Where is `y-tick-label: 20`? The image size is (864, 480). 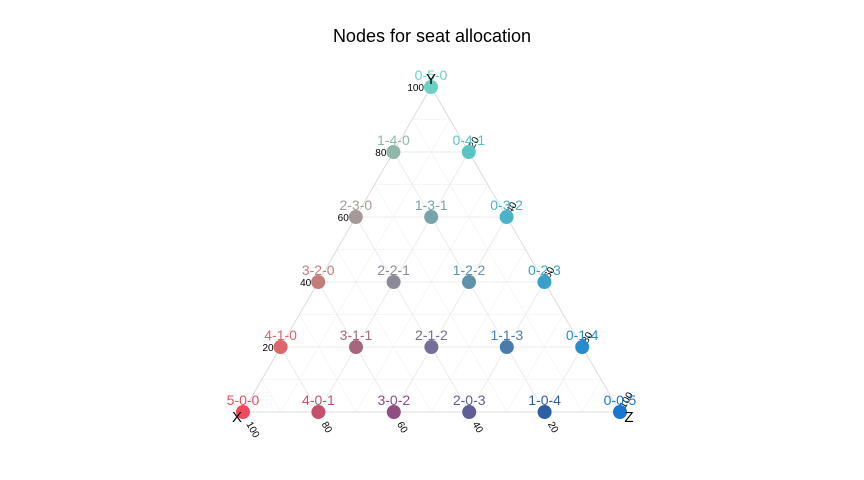 y-tick-label: 20 is located at coordinates (268, 348).